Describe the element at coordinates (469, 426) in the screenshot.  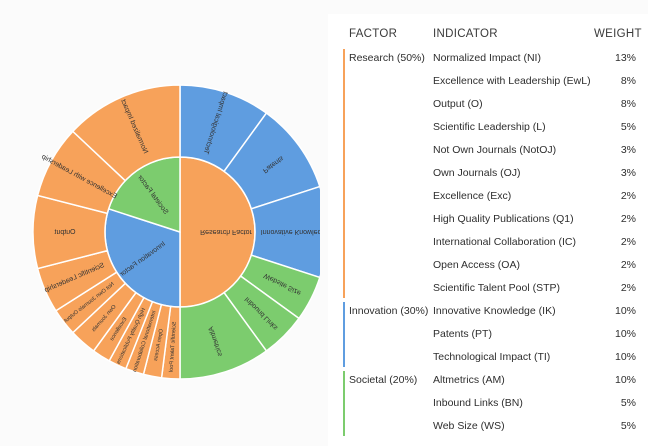
I see `indicator-name: Web Size (WS)` at that location.